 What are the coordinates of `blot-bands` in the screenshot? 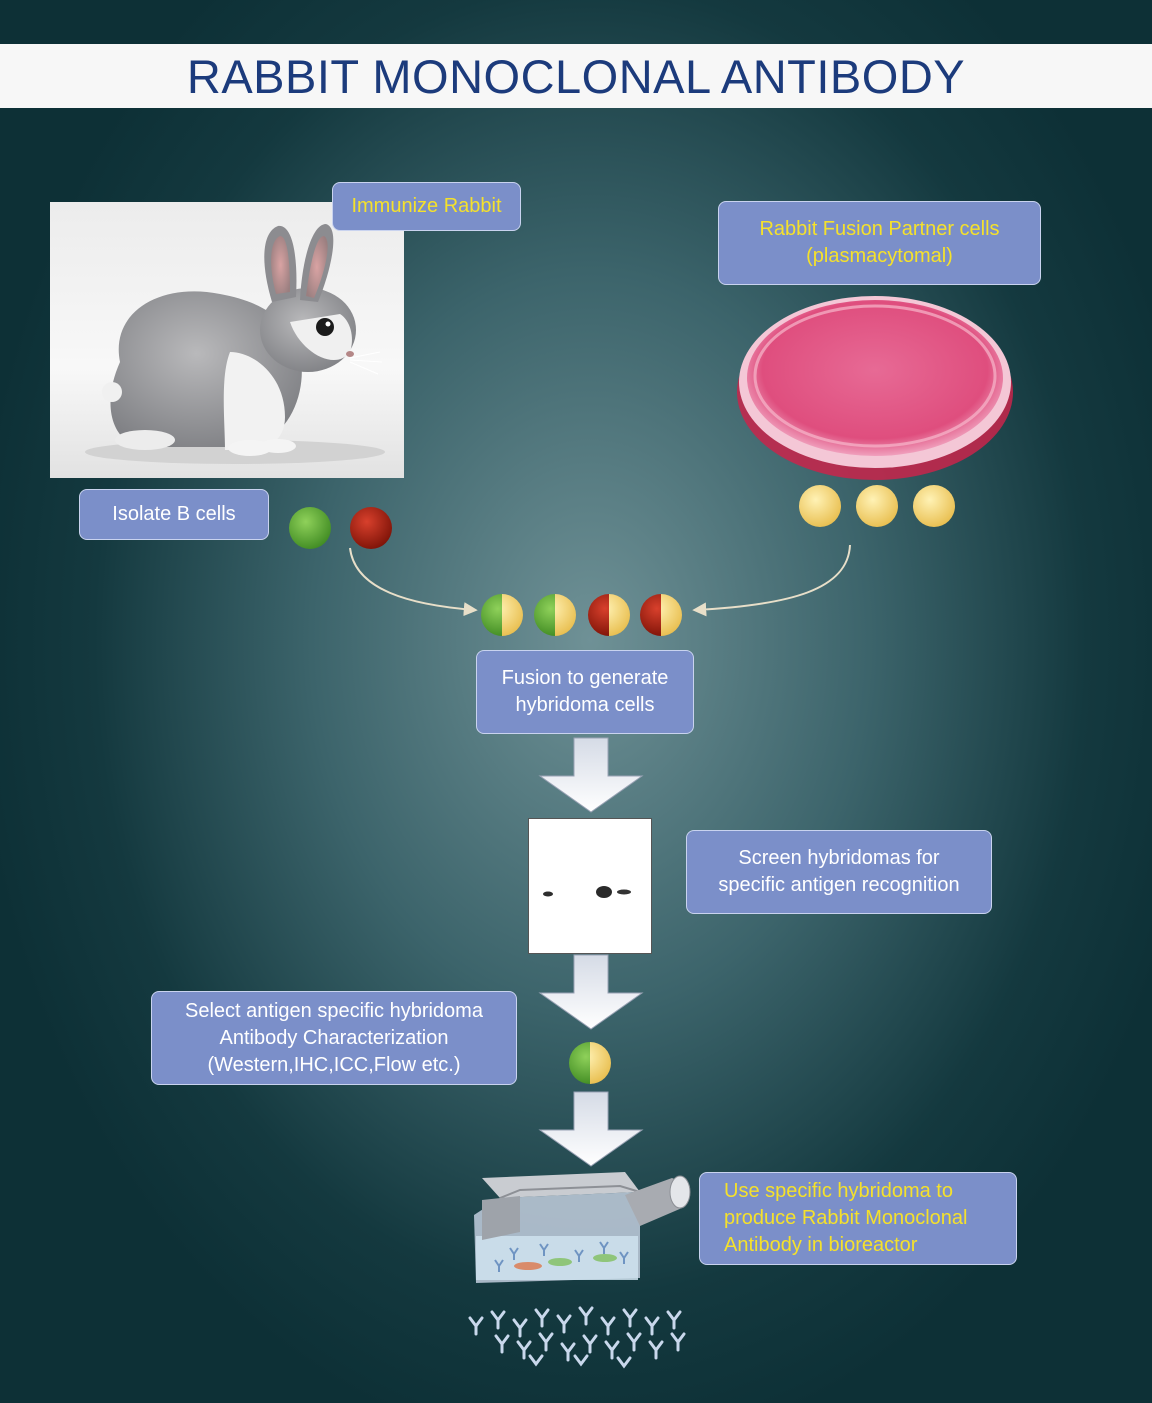 It's located at (587, 892).